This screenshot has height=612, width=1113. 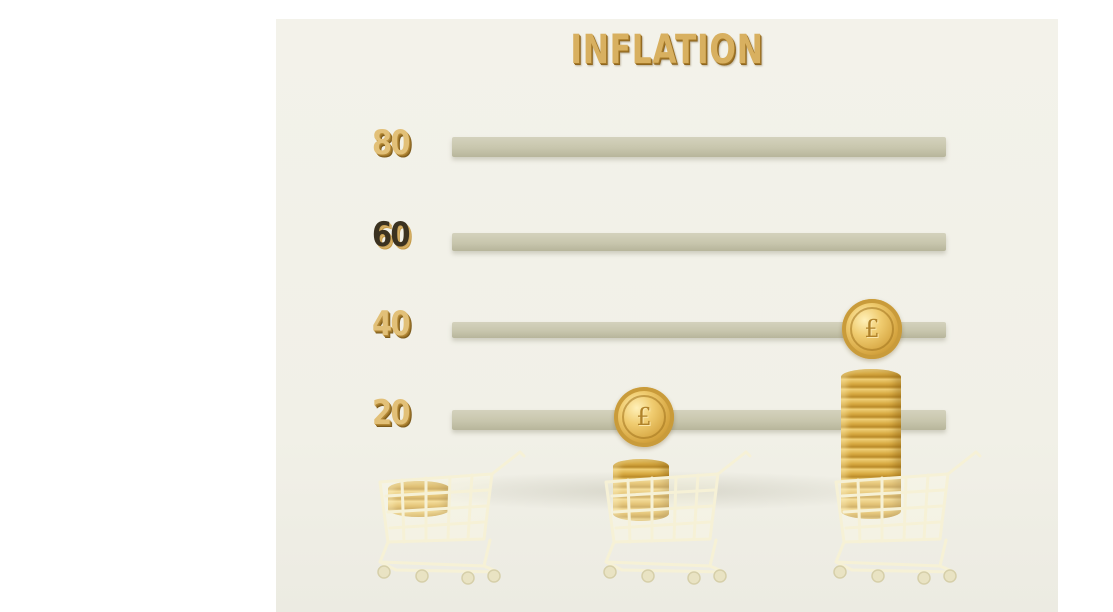 What do you see at coordinates (667, 50) in the screenshot?
I see `scene-title: INFLATION` at bounding box center [667, 50].